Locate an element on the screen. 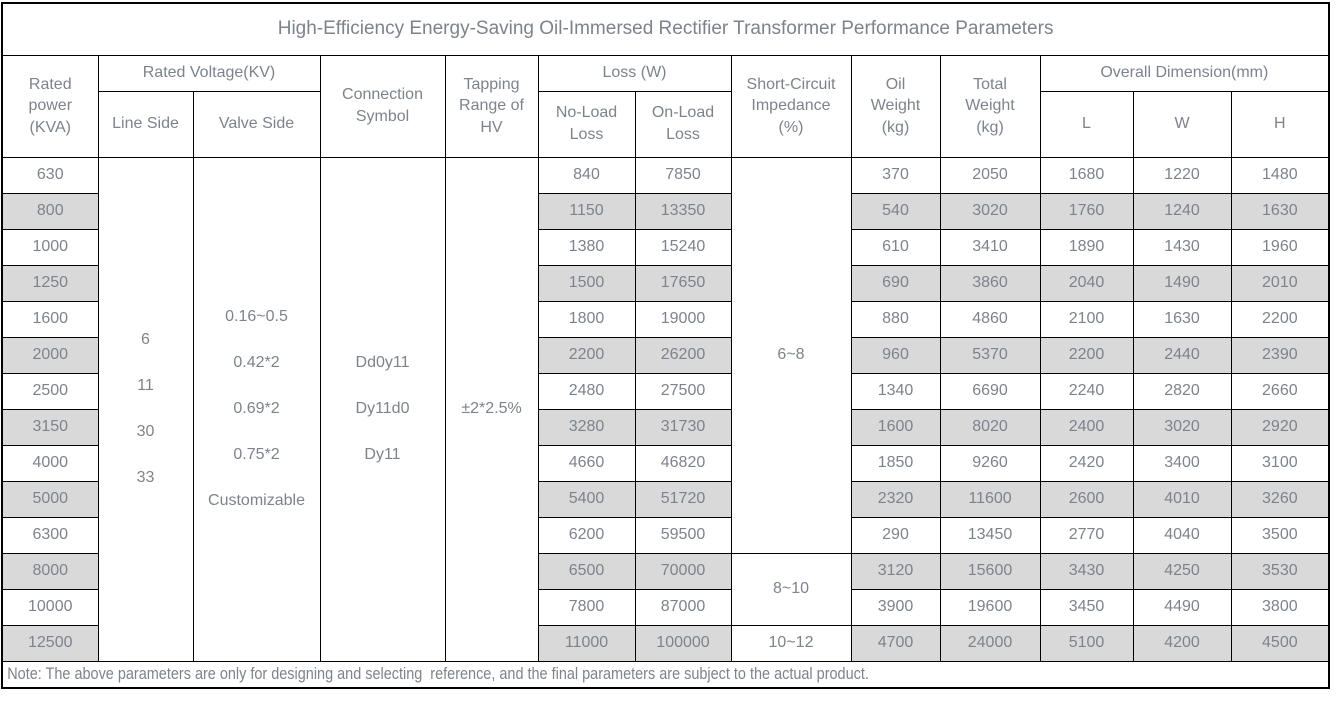 The image size is (1337, 702). cell-on-load-loss: 70000 is located at coordinates (683, 571).